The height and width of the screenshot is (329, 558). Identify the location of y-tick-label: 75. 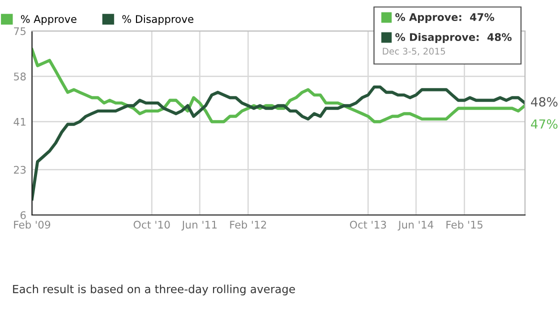
(20, 31).